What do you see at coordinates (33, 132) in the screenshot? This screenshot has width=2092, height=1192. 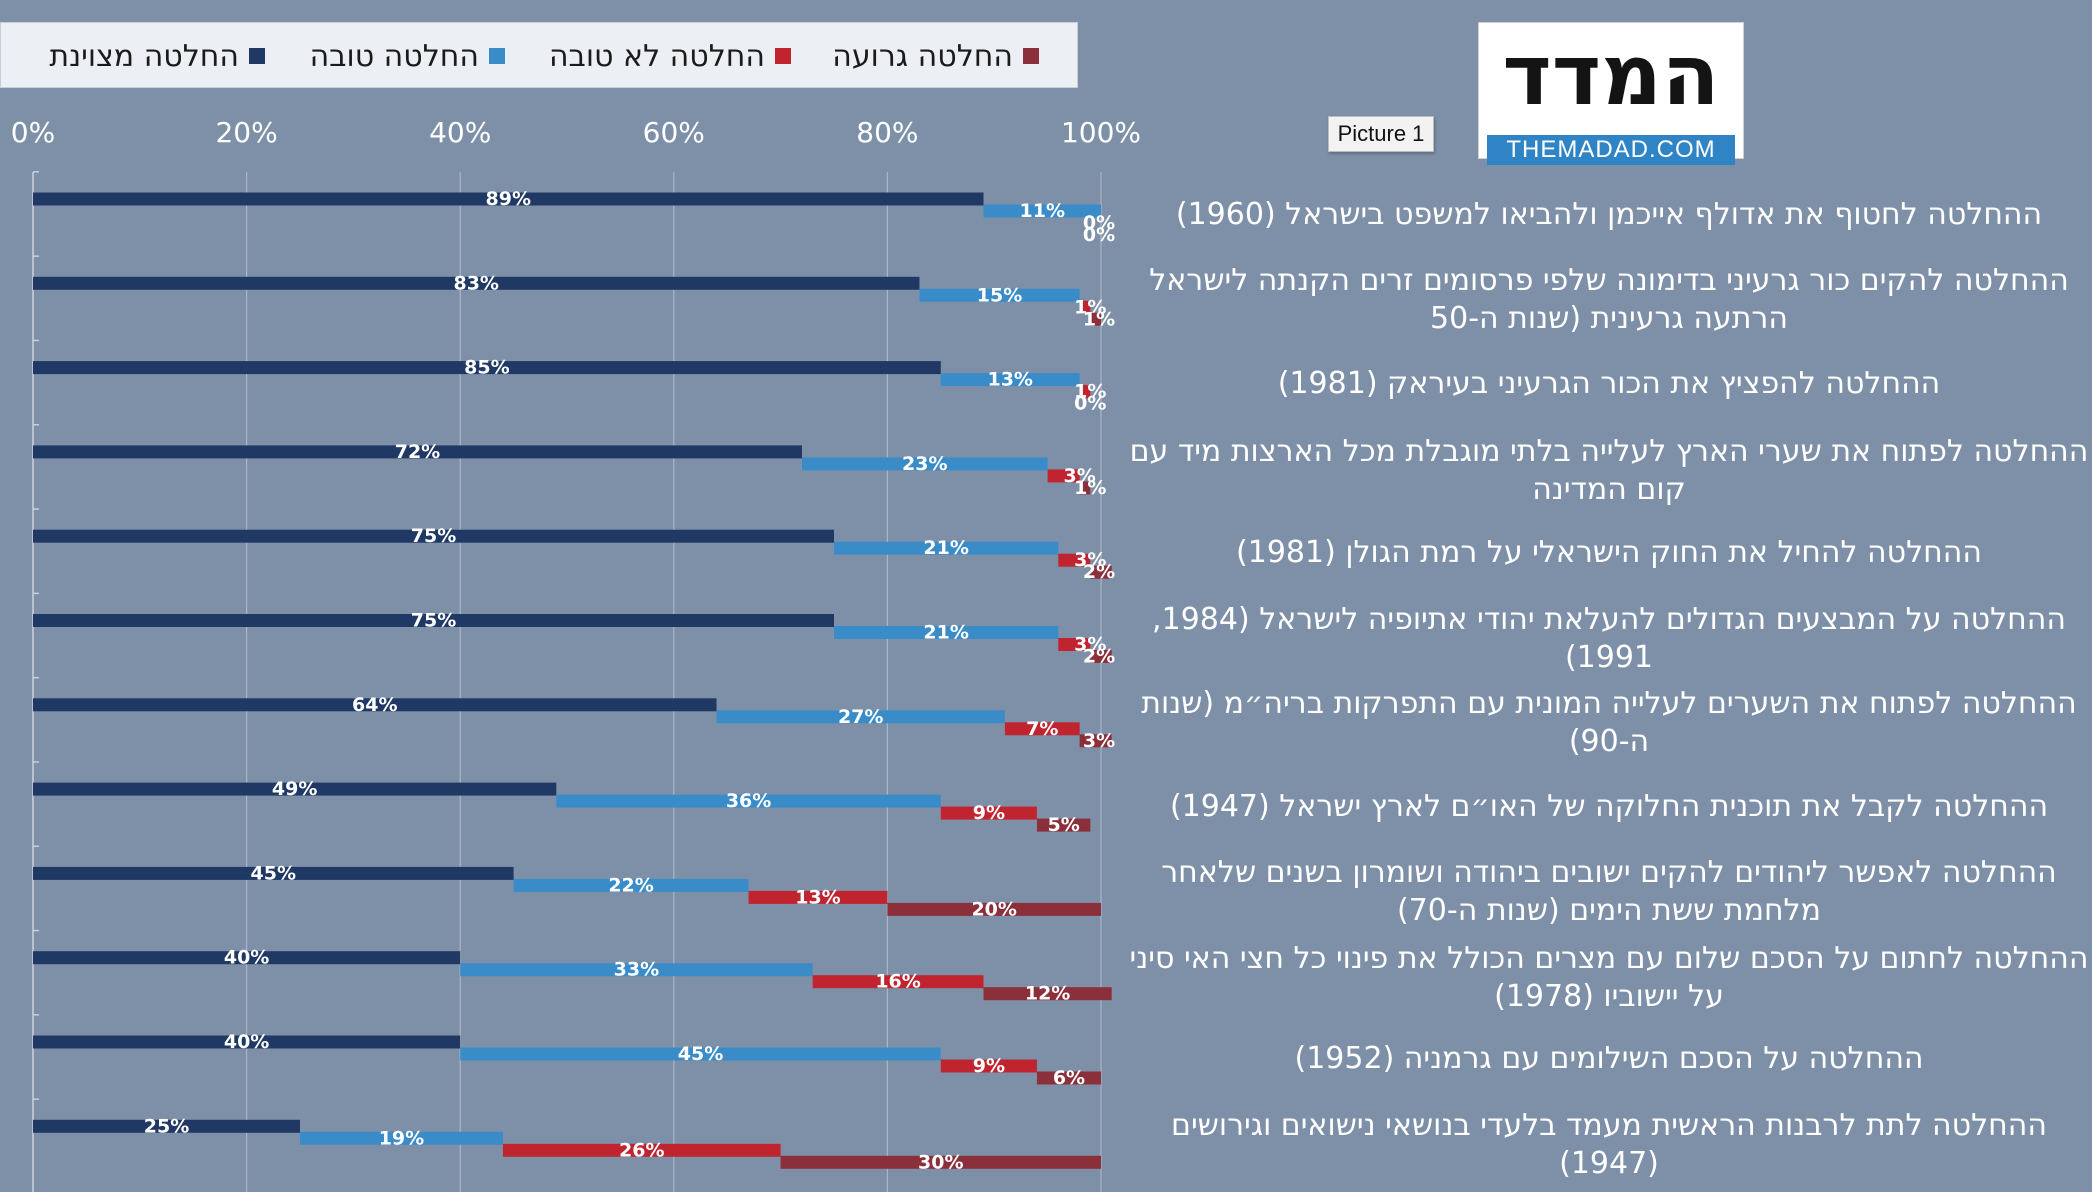 I see `x-tick-label: 0%` at bounding box center [33, 132].